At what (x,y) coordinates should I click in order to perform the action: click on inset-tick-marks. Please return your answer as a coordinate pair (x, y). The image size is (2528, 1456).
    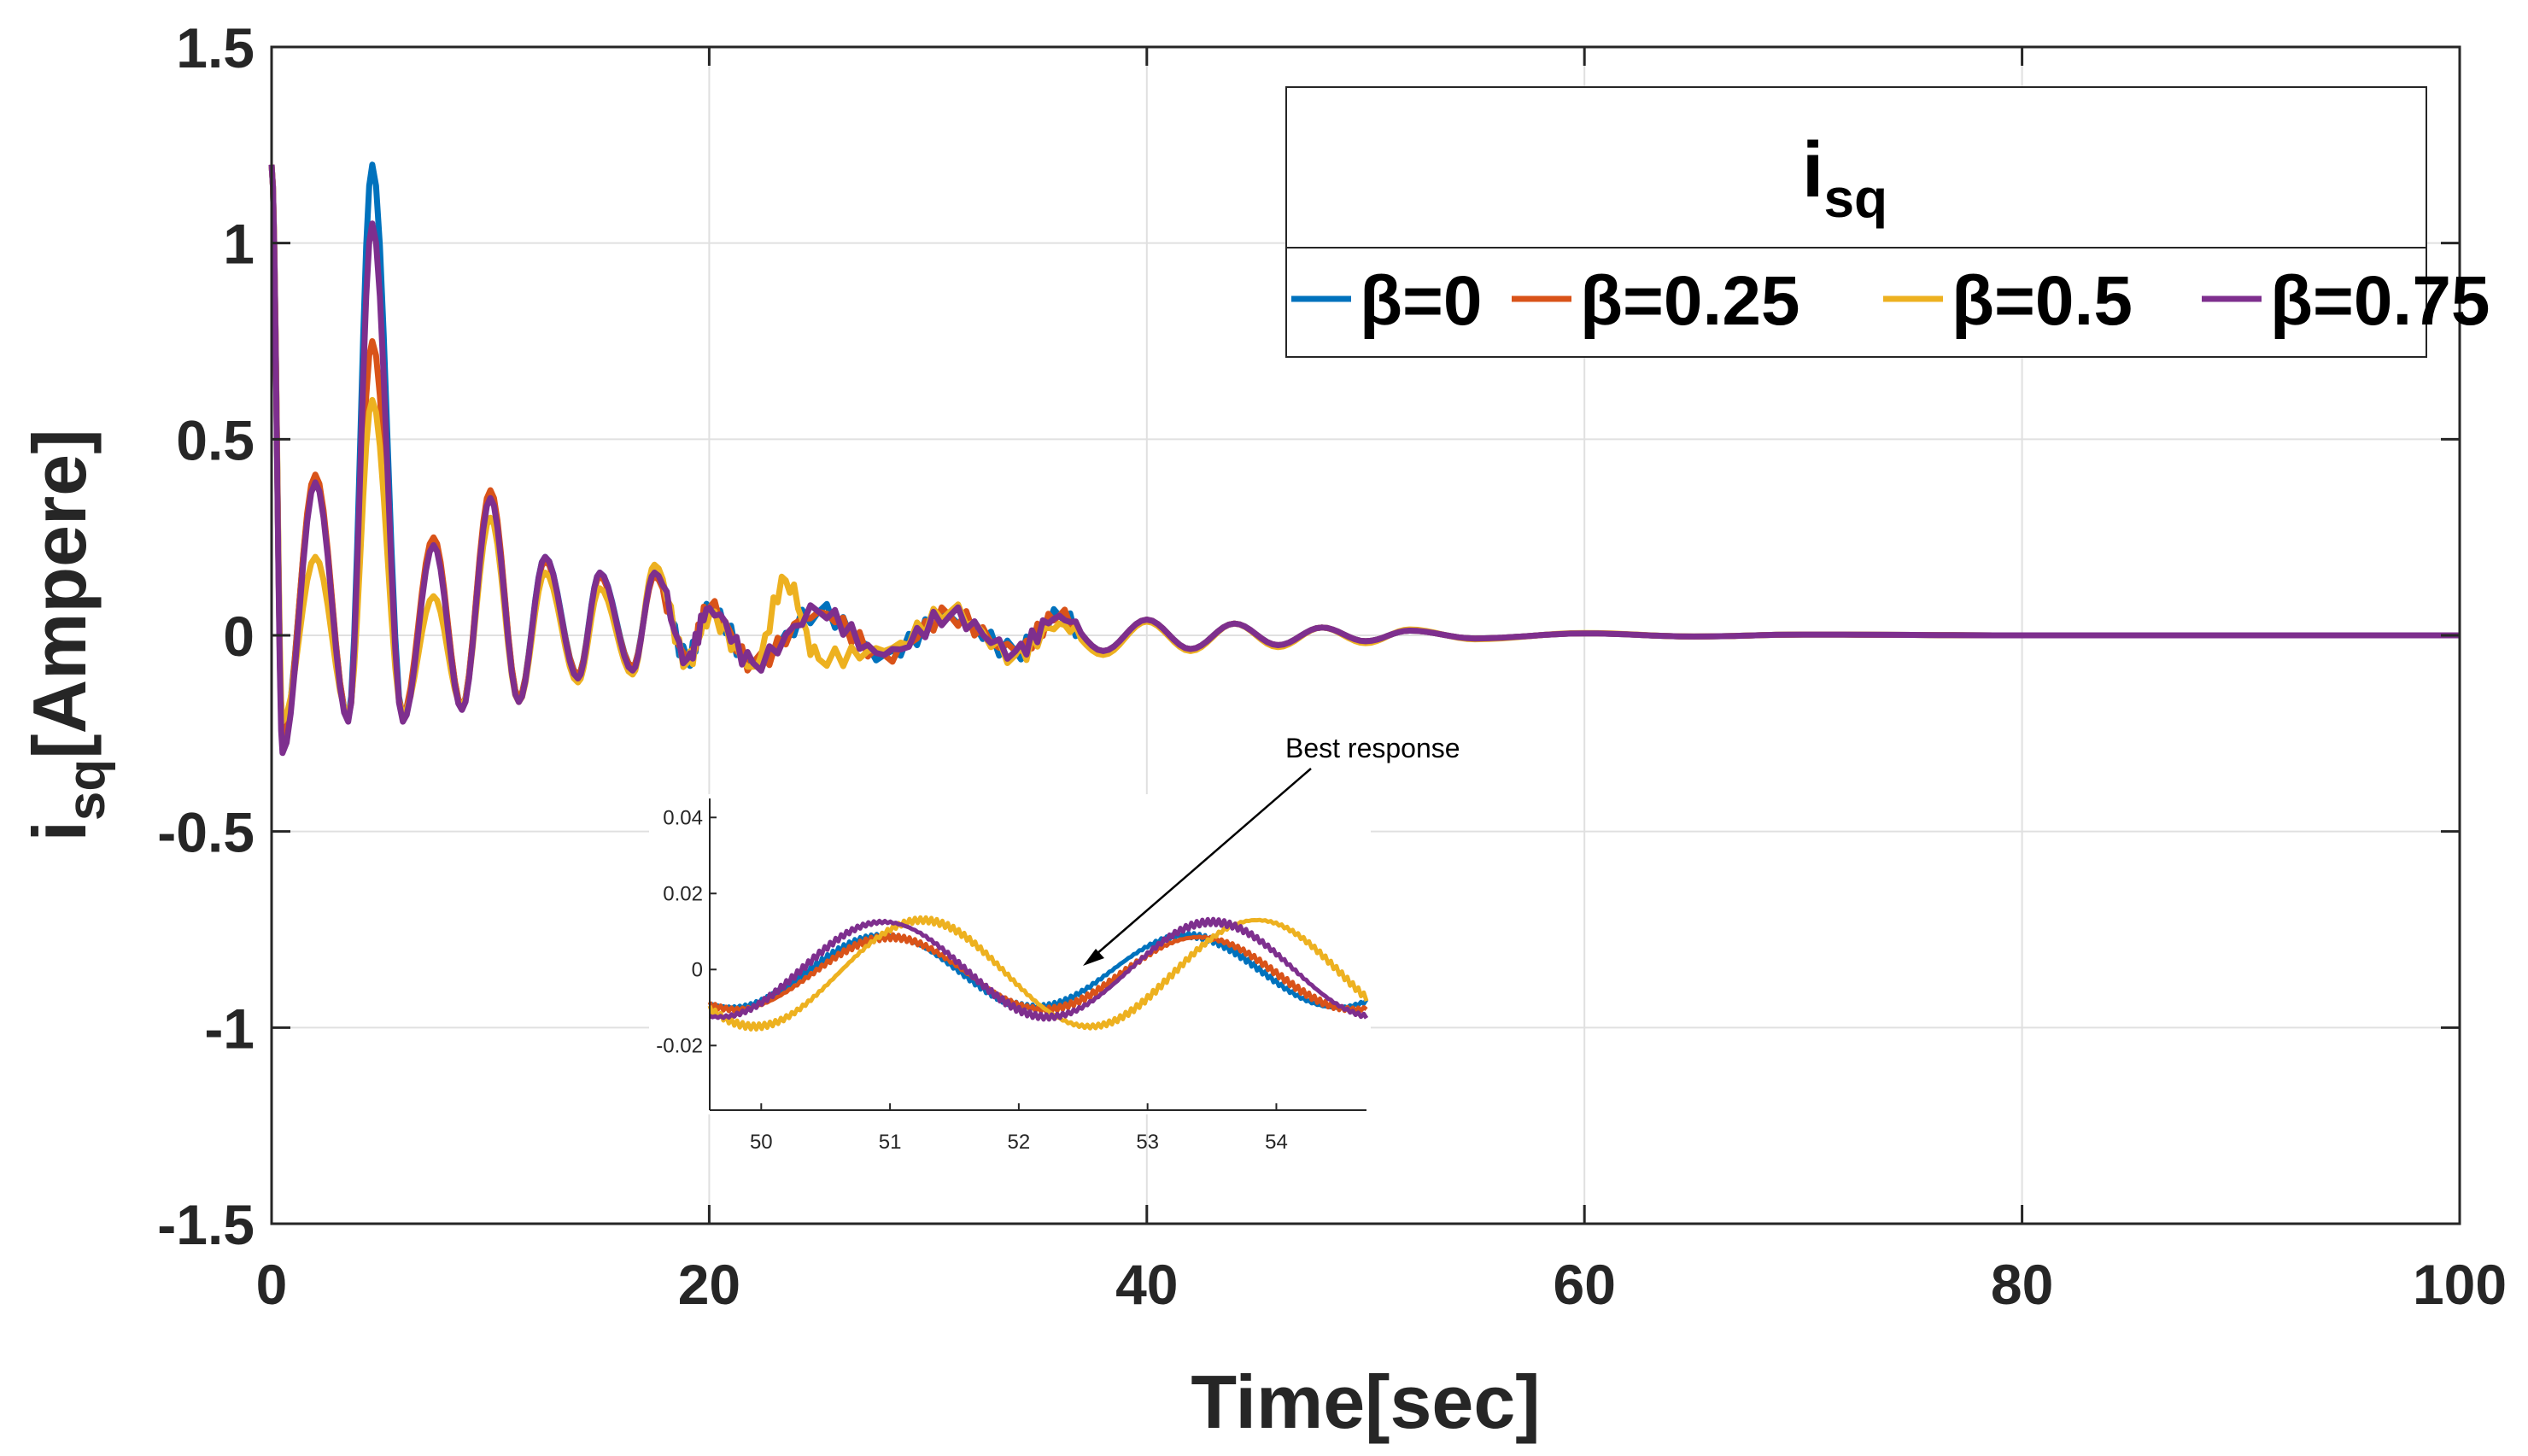
    Looking at the image, I should click on (994, 963).